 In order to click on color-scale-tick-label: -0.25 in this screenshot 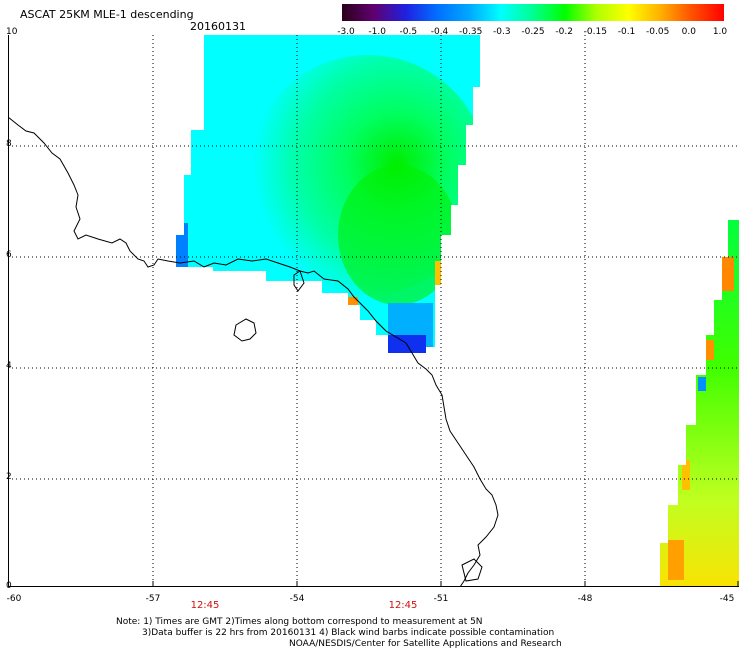, I will do `click(533, 32)`.